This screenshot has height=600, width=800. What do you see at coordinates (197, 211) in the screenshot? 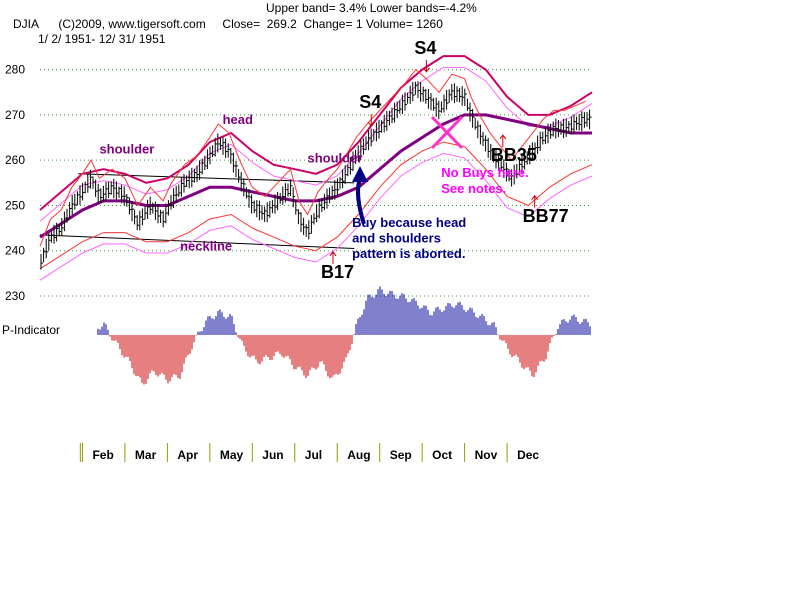
I see `trendlines` at bounding box center [197, 211].